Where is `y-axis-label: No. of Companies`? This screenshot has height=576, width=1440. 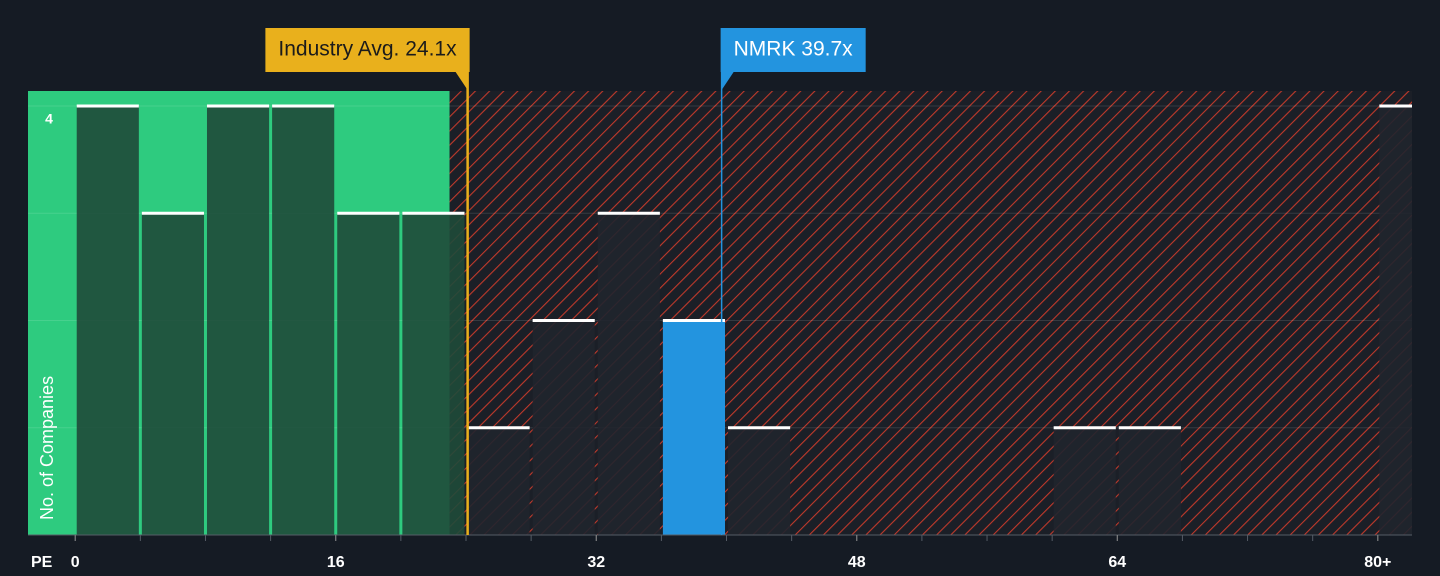
y-axis-label: No. of Companies is located at coordinates (47, 448).